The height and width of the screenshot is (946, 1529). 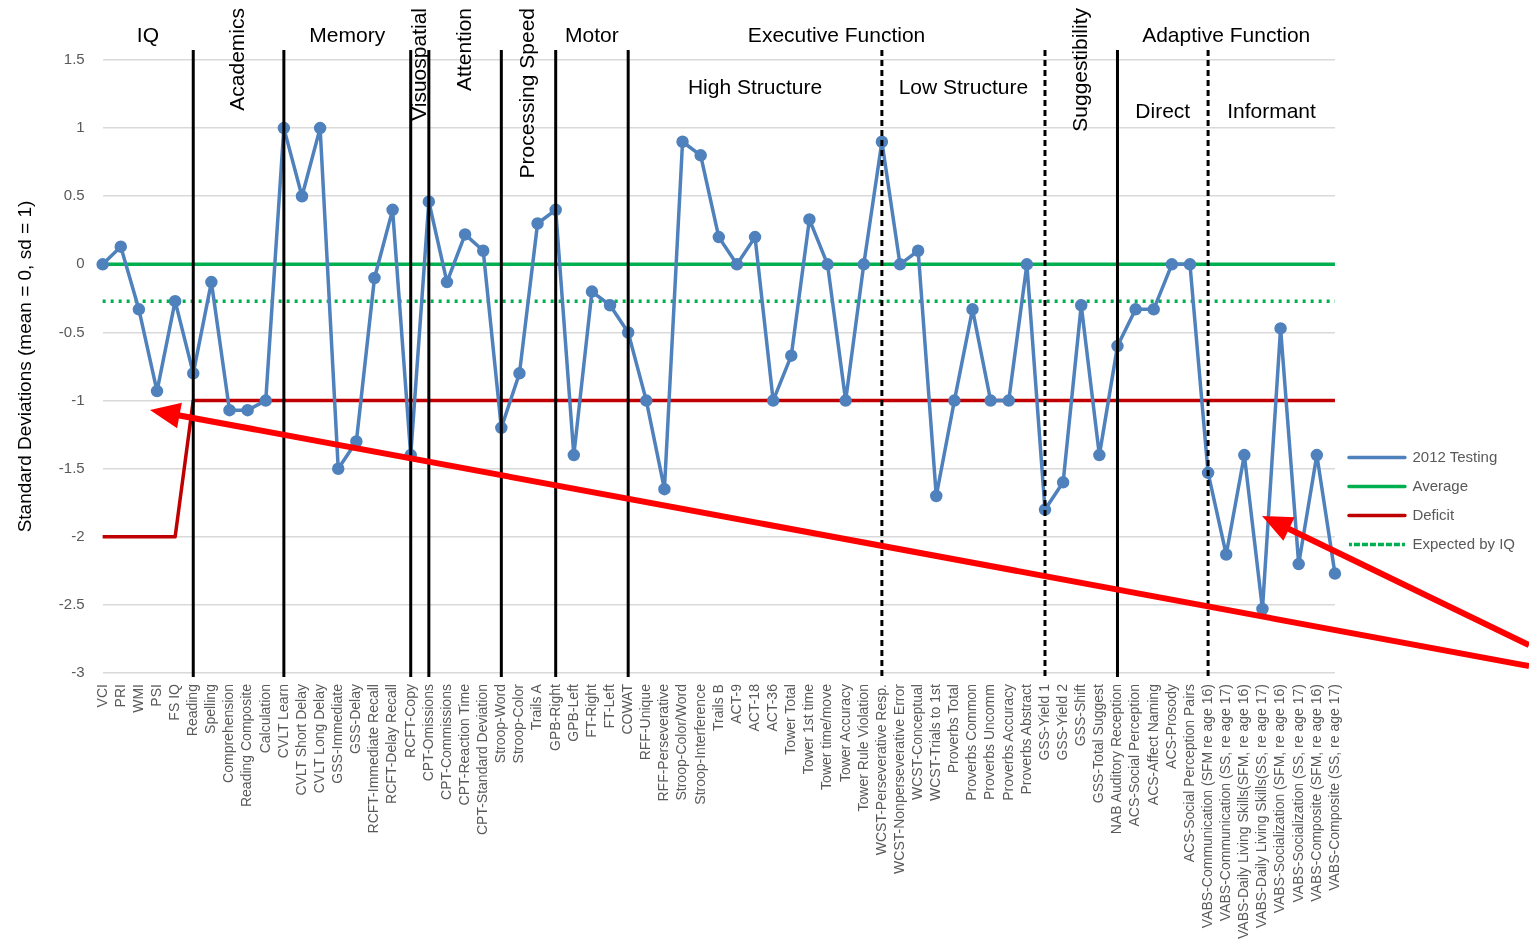 What do you see at coordinates (80, 263) in the screenshot?
I see `y-tick-label: 0` at bounding box center [80, 263].